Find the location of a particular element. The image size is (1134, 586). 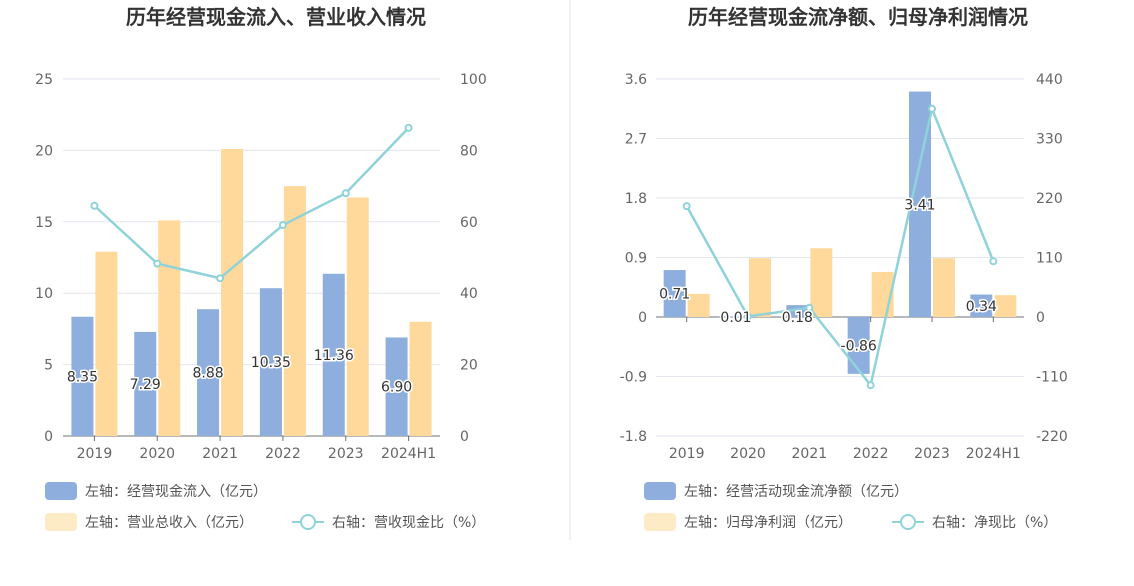

y-left-tick-label: 20 is located at coordinates (44, 151).